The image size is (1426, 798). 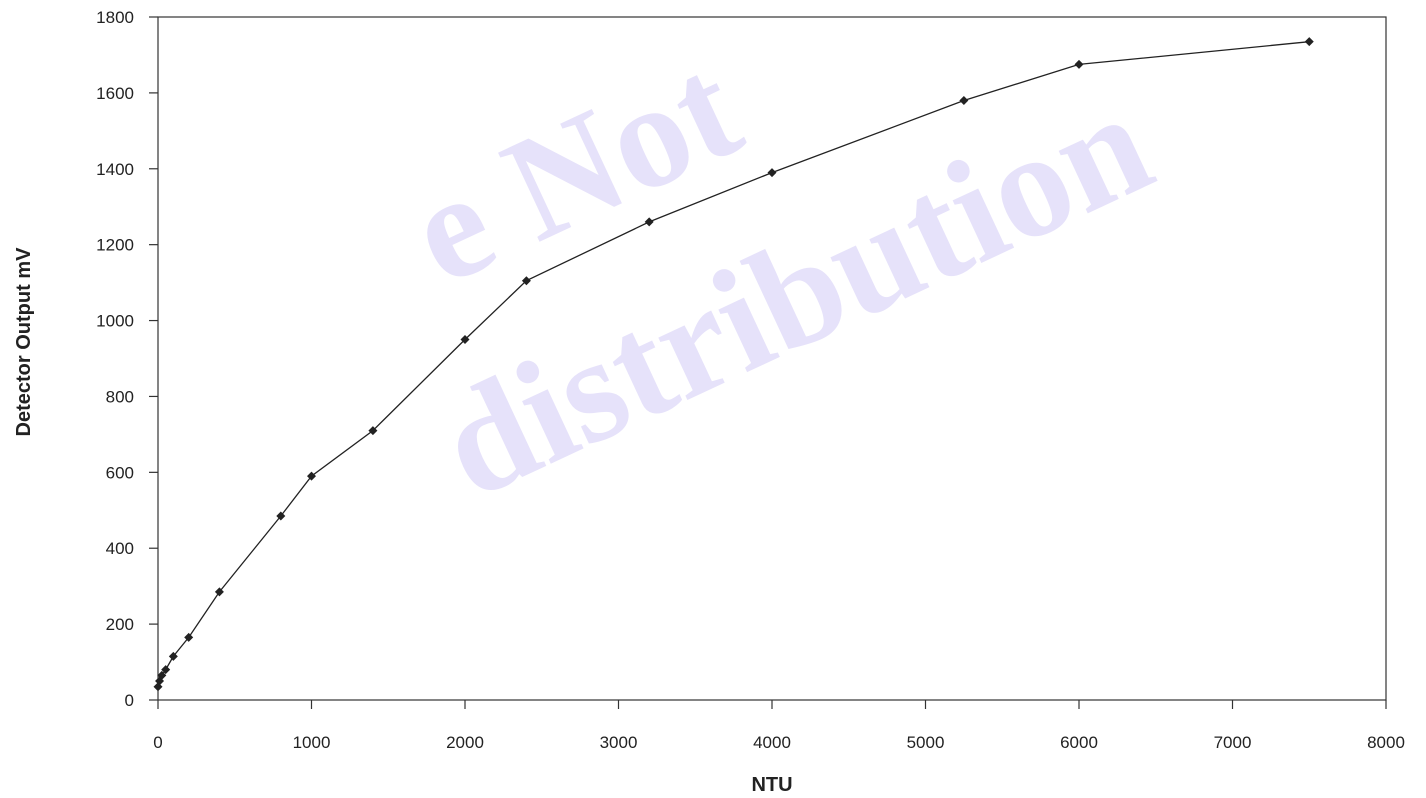 I want to click on x-tick-label: 8000, so click(x=1386, y=742).